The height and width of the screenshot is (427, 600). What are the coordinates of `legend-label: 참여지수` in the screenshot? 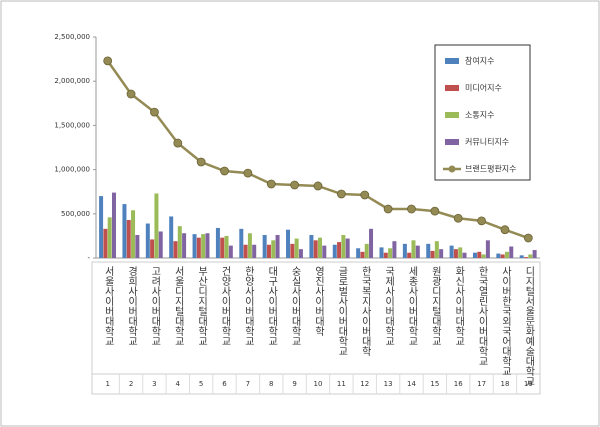 It's located at (479, 61).